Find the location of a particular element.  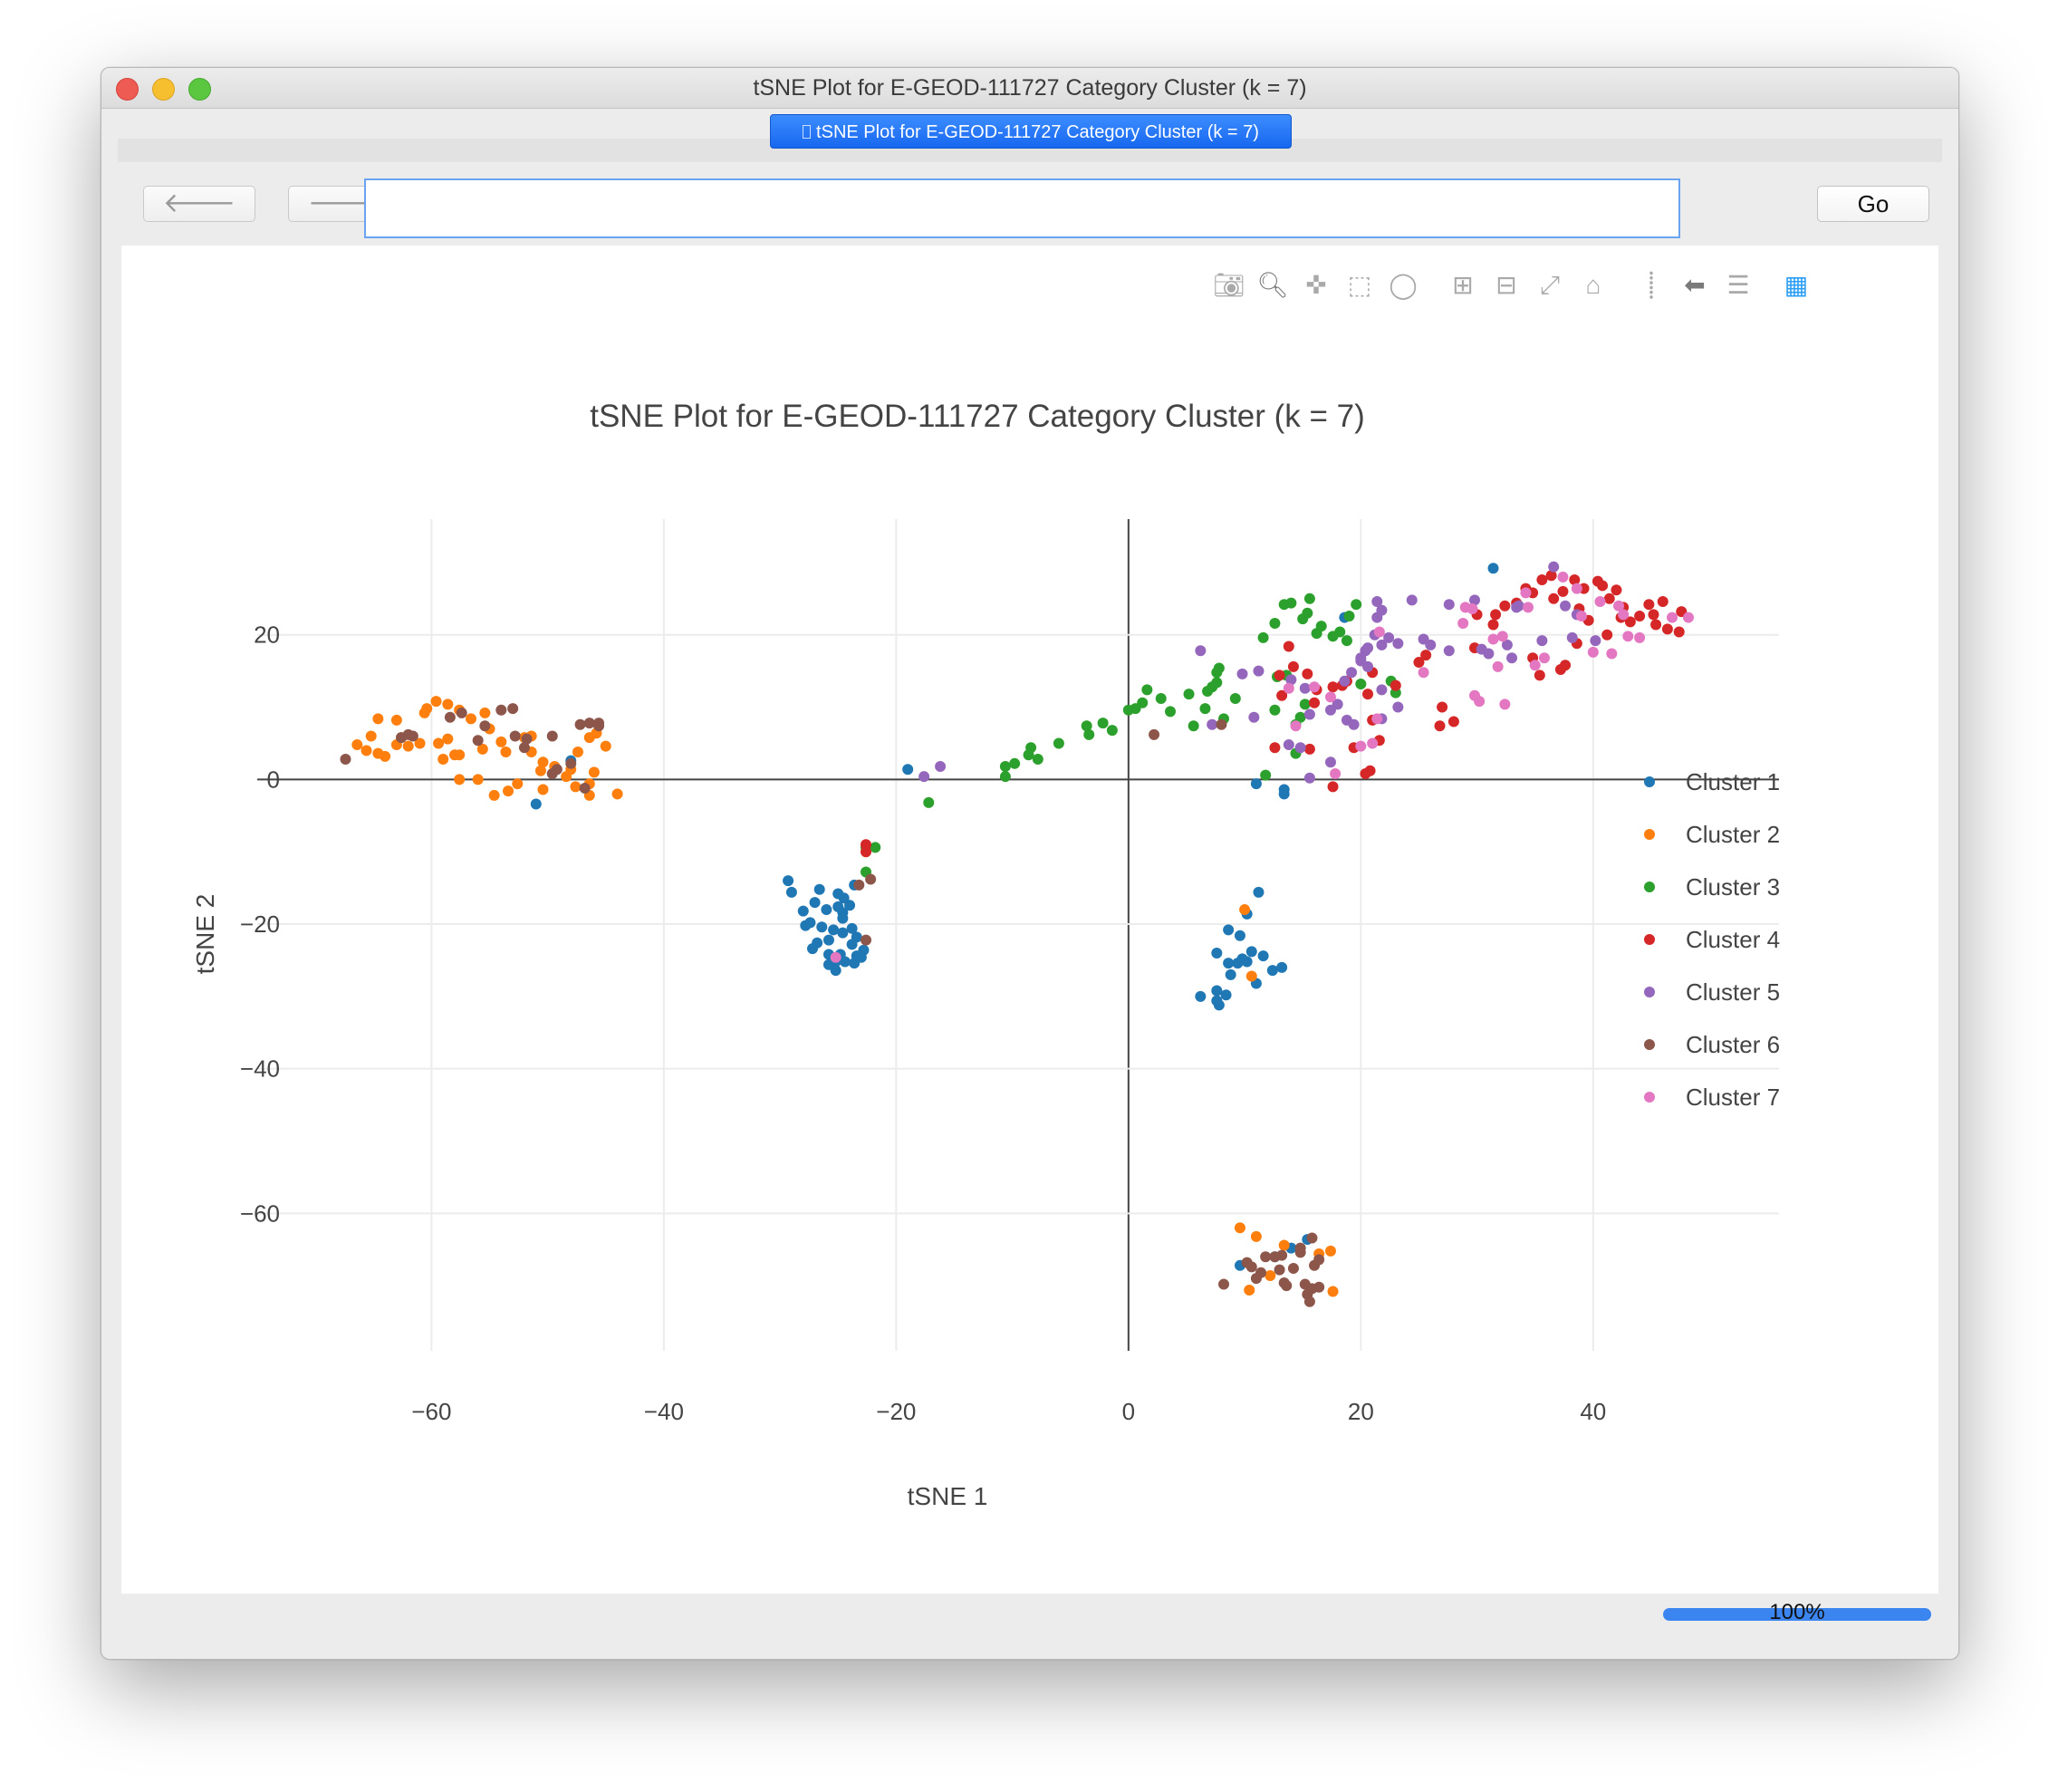

minimize-window-button is located at coordinates (163, 89).